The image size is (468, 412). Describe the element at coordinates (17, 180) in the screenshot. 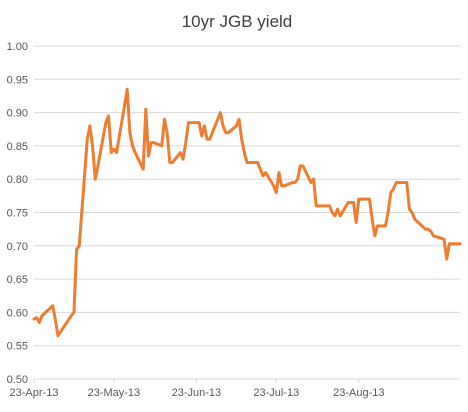

I see `y-tick-label: 0.80` at that location.